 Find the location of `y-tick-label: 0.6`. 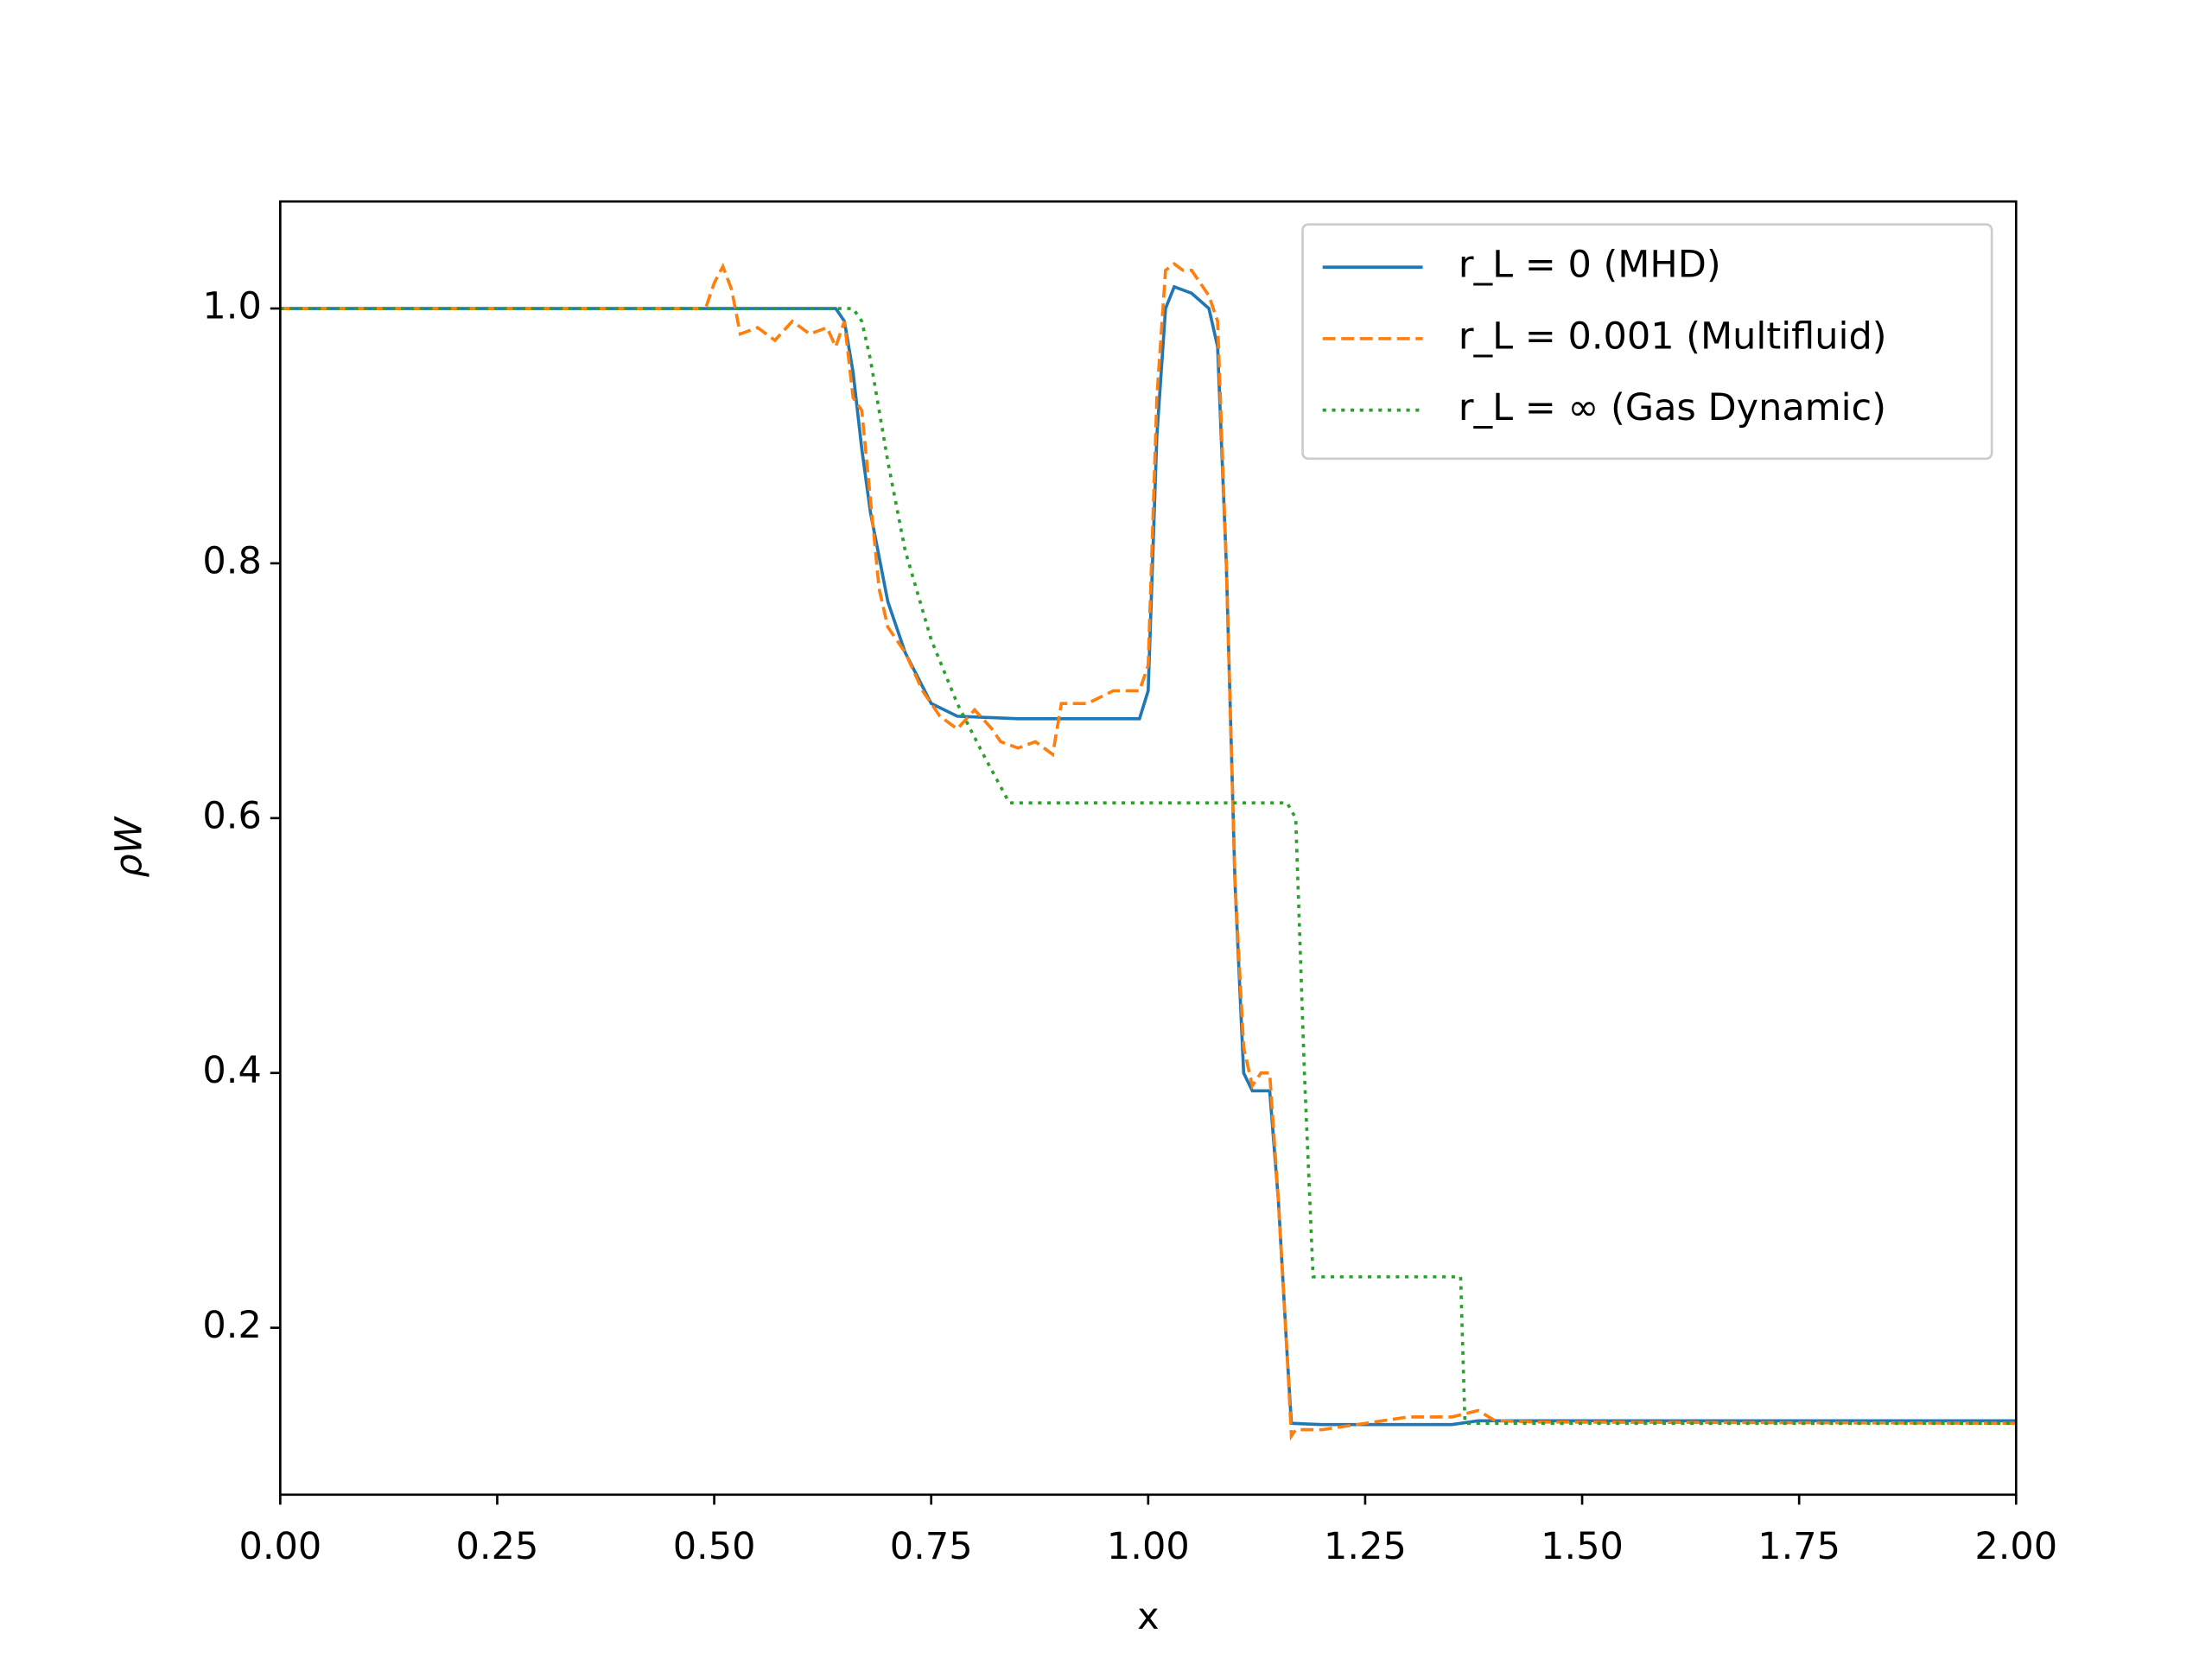

y-tick-label: 0.6 is located at coordinates (232, 815).